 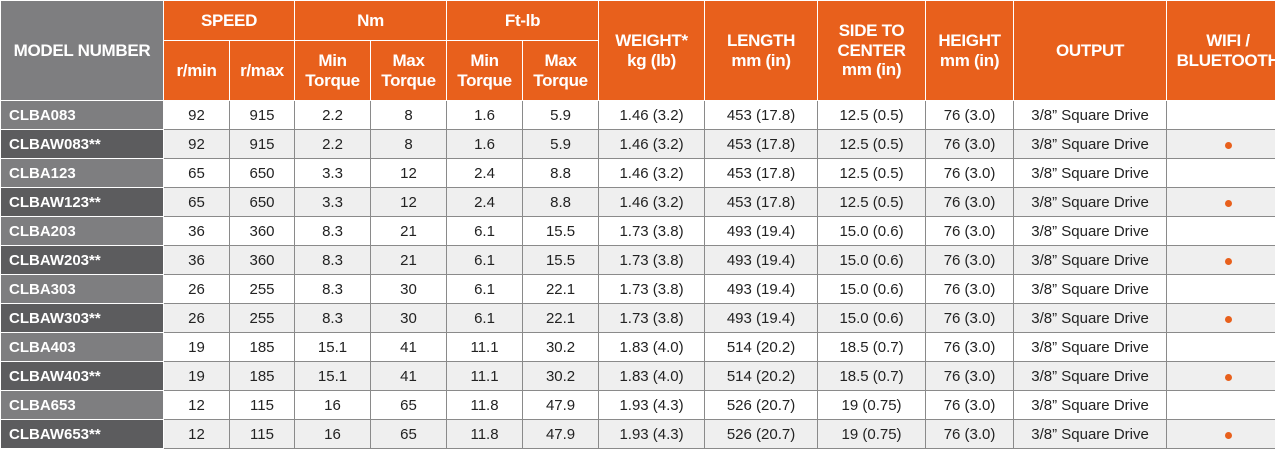 What do you see at coordinates (409, 173) in the screenshot?
I see `nm-max-cell: 12` at bounding box center [409, 173].